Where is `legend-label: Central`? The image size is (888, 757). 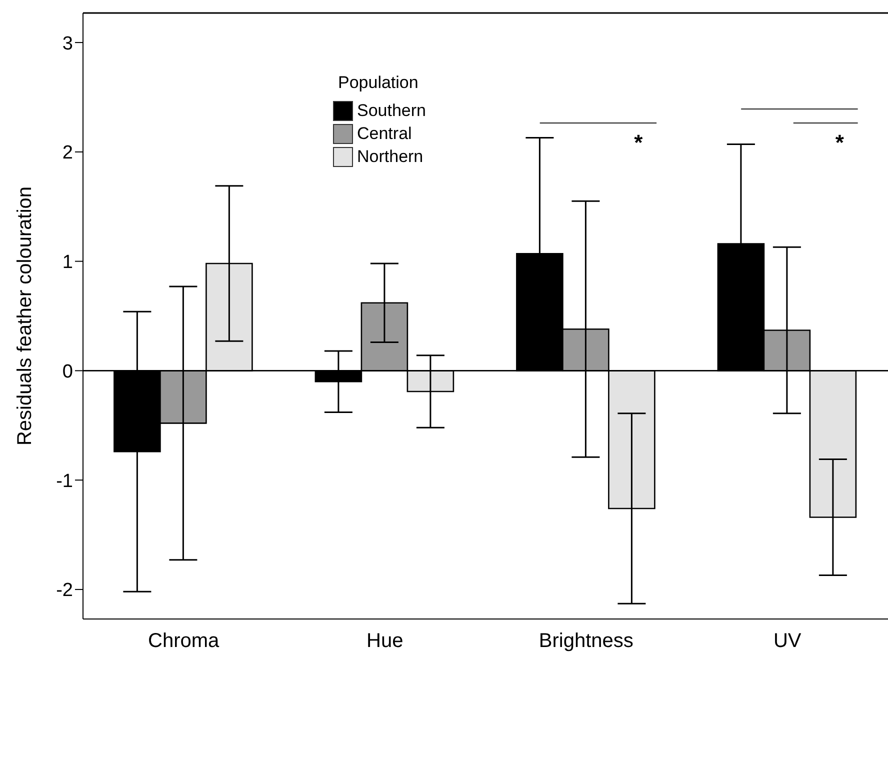 legend-label: Central is located at coordinates (384, 134).